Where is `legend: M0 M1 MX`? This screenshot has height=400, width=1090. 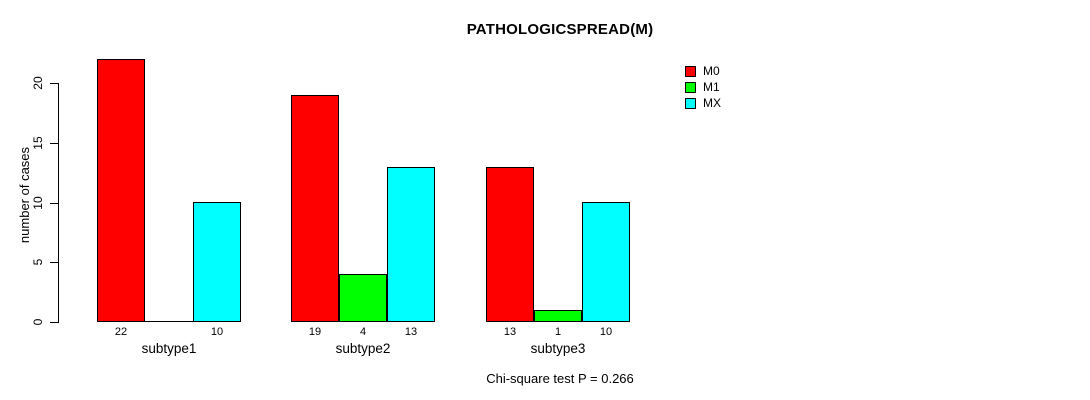 legend: M0 M1 MX is located at coordinates (703, 87).